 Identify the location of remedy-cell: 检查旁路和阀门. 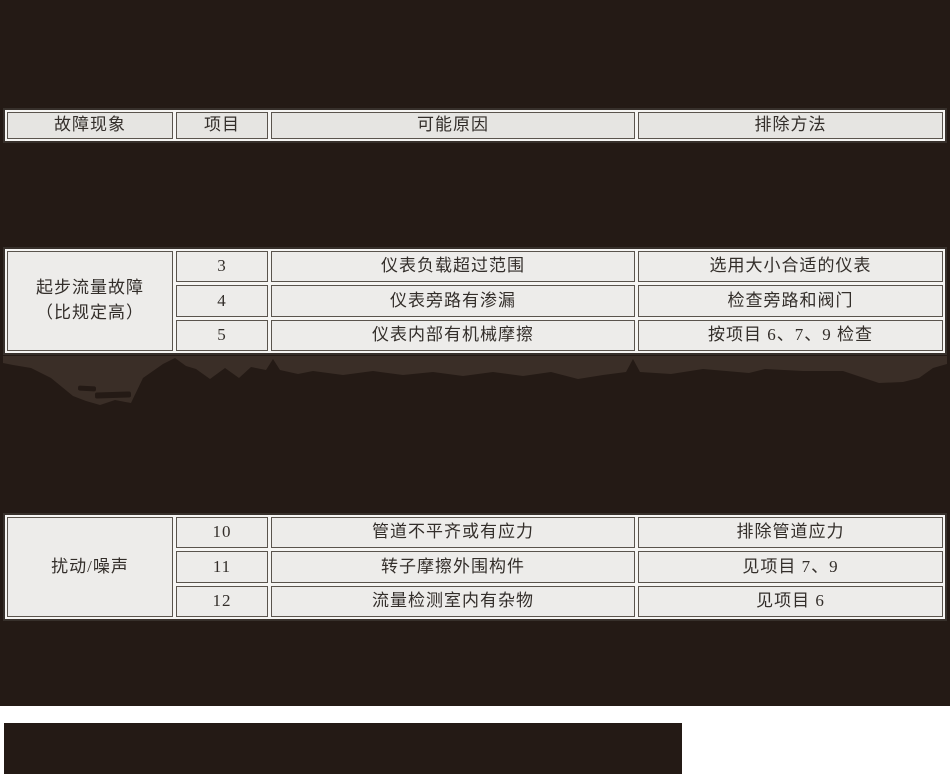
(790, 301).